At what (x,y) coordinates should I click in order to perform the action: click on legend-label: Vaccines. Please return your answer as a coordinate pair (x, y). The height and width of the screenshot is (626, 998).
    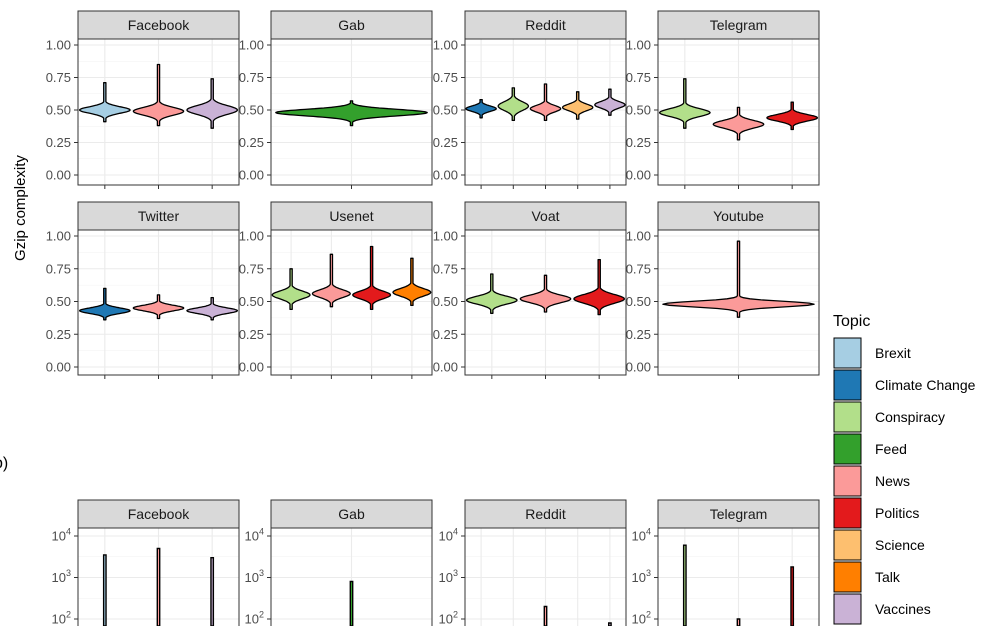
    Looking at the image, I should click on (903, 609).